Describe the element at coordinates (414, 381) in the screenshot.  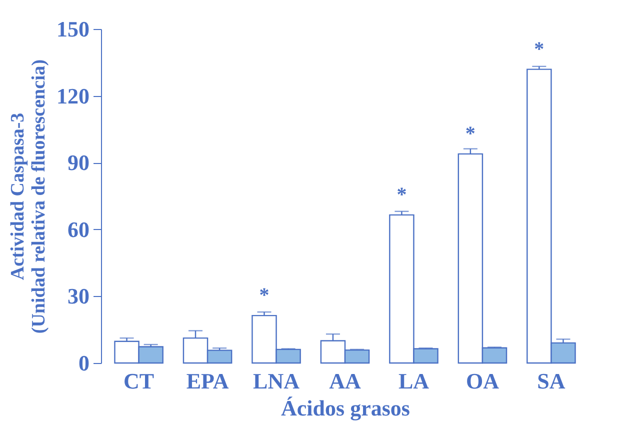
I see `x-tick-label: LA` at that location.